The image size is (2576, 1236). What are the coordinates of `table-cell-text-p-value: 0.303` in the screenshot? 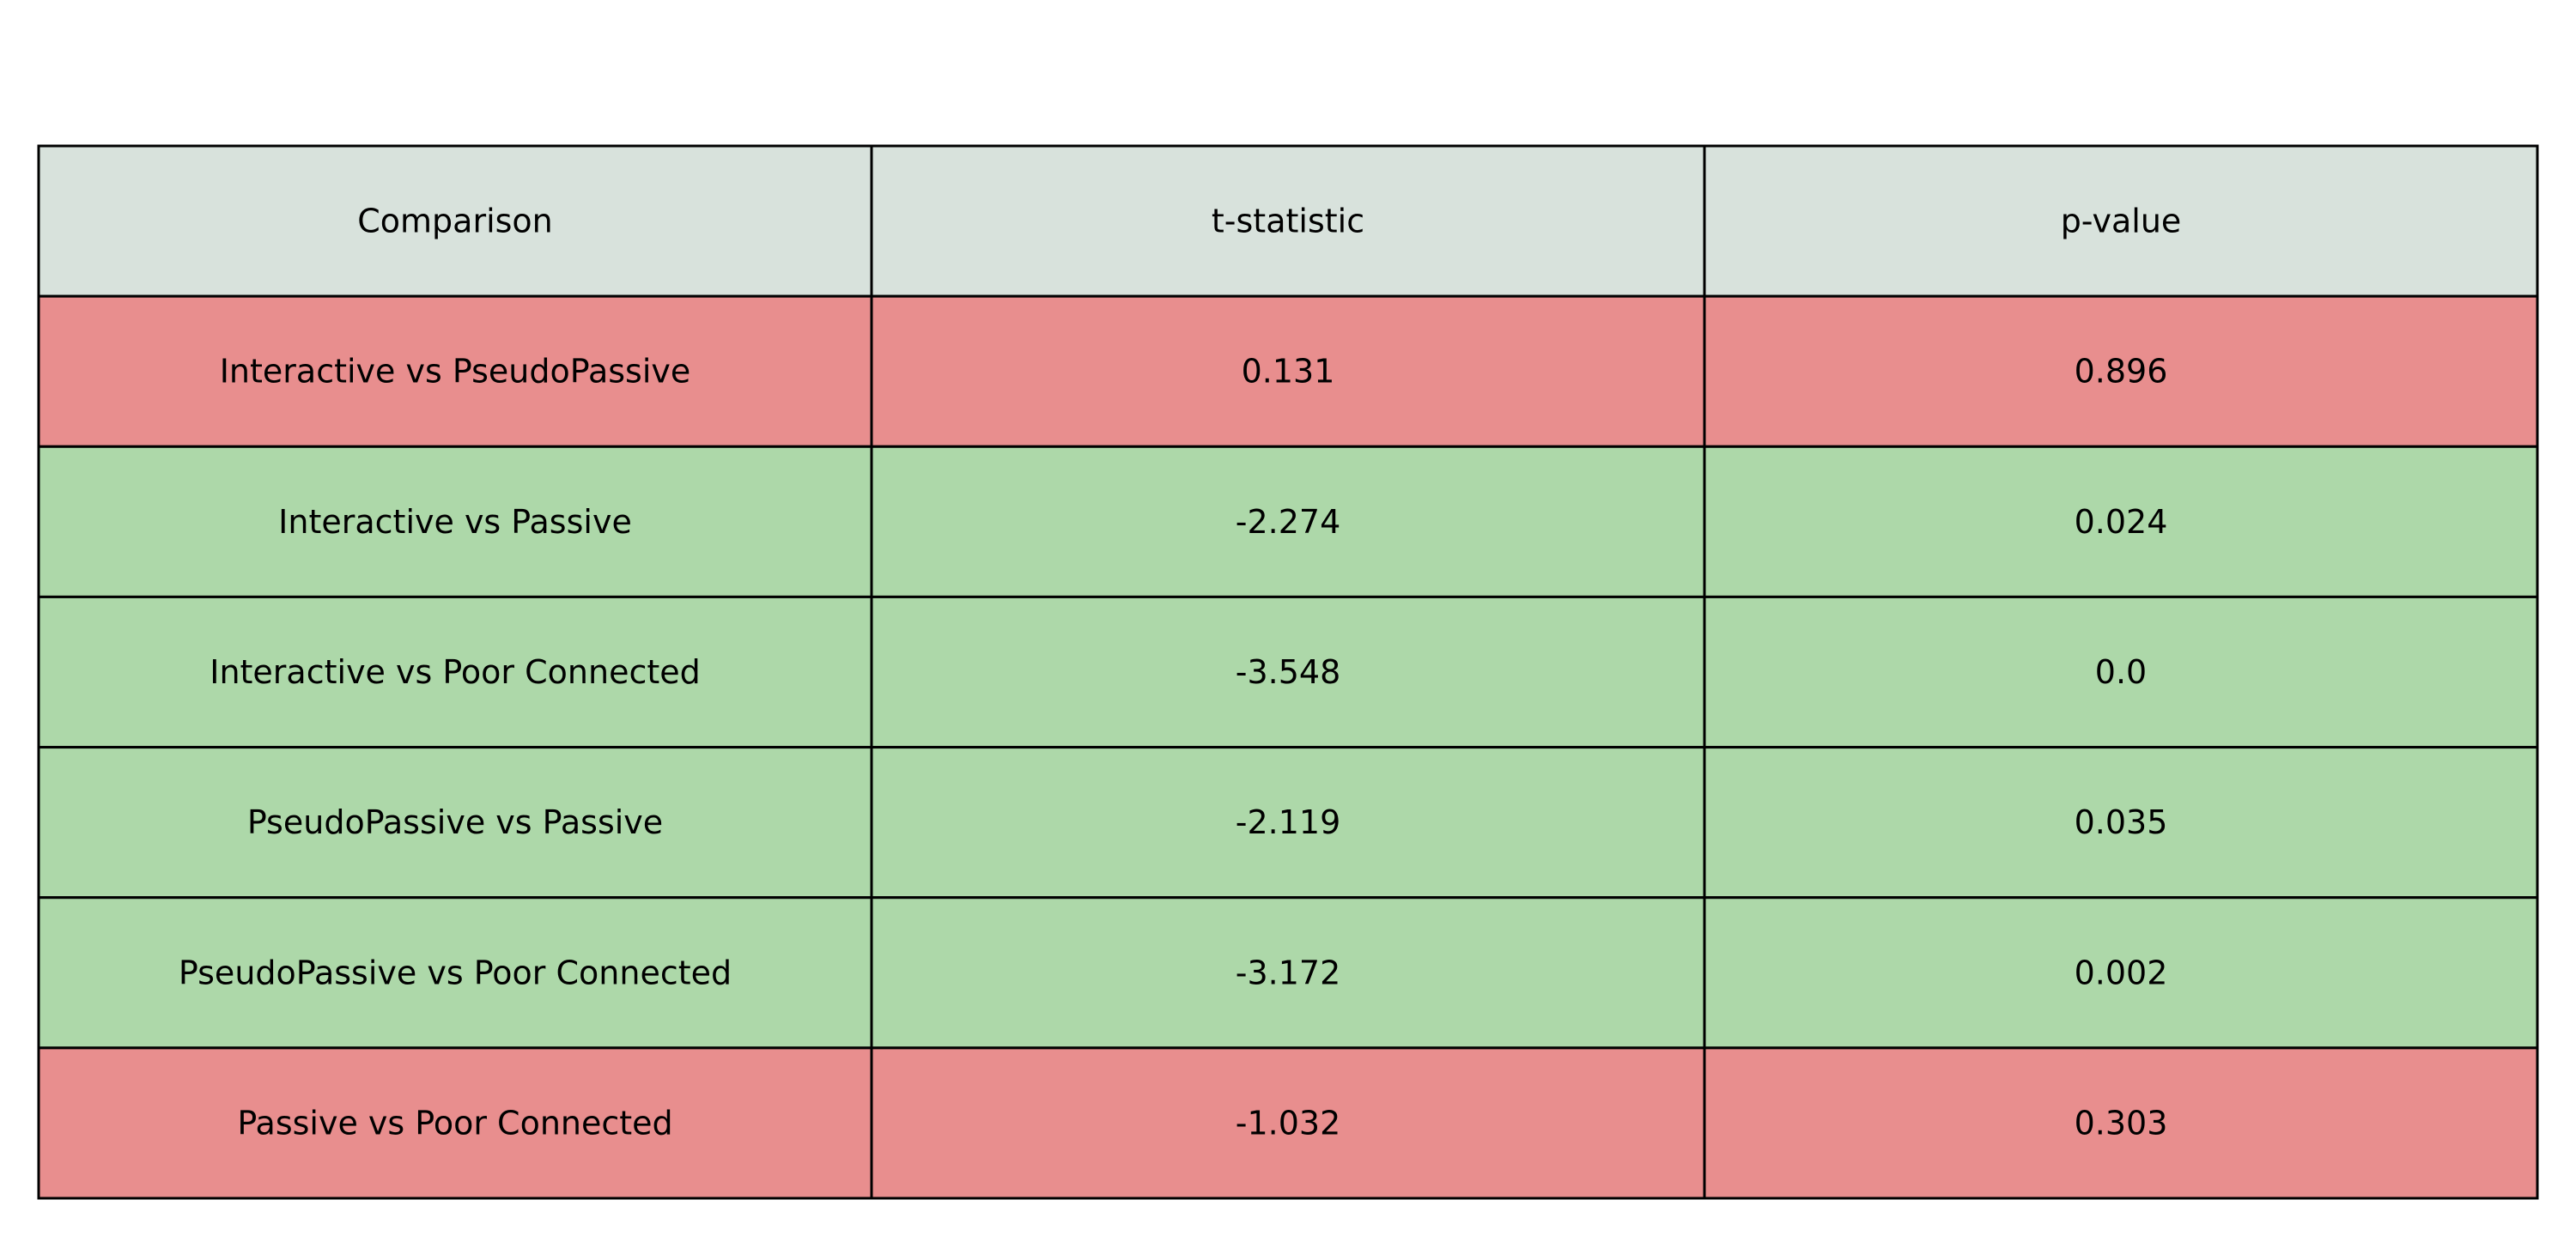 It's located at (2121, 1123).